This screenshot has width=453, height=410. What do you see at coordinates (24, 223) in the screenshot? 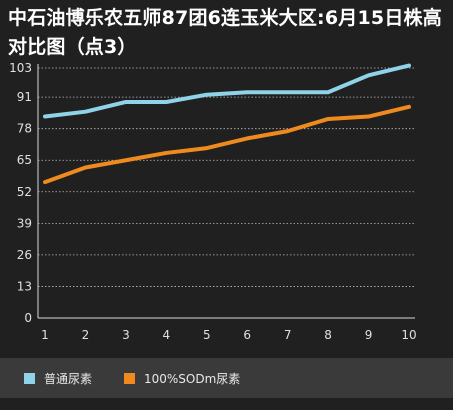
I see `y-tick-label-39: 39` at bounding box center [24, 223].